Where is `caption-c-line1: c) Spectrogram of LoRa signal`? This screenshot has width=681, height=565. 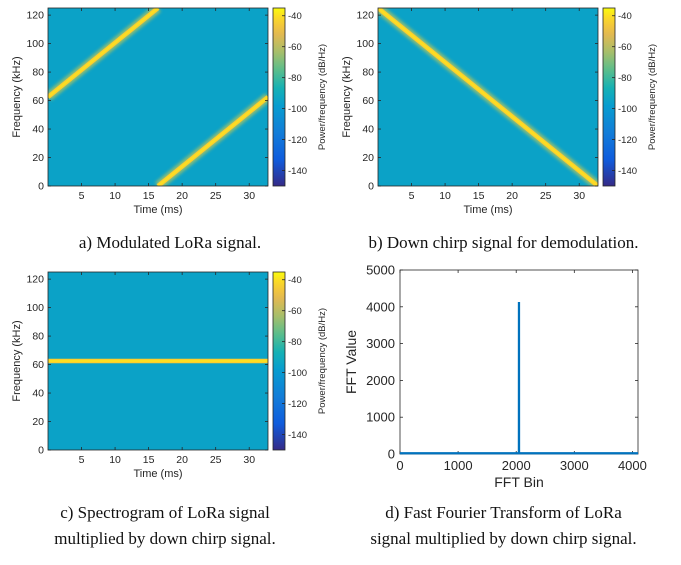
caption-c-line1: c) Spectrogram of LoRa signal is located at coordinates (165, 512).